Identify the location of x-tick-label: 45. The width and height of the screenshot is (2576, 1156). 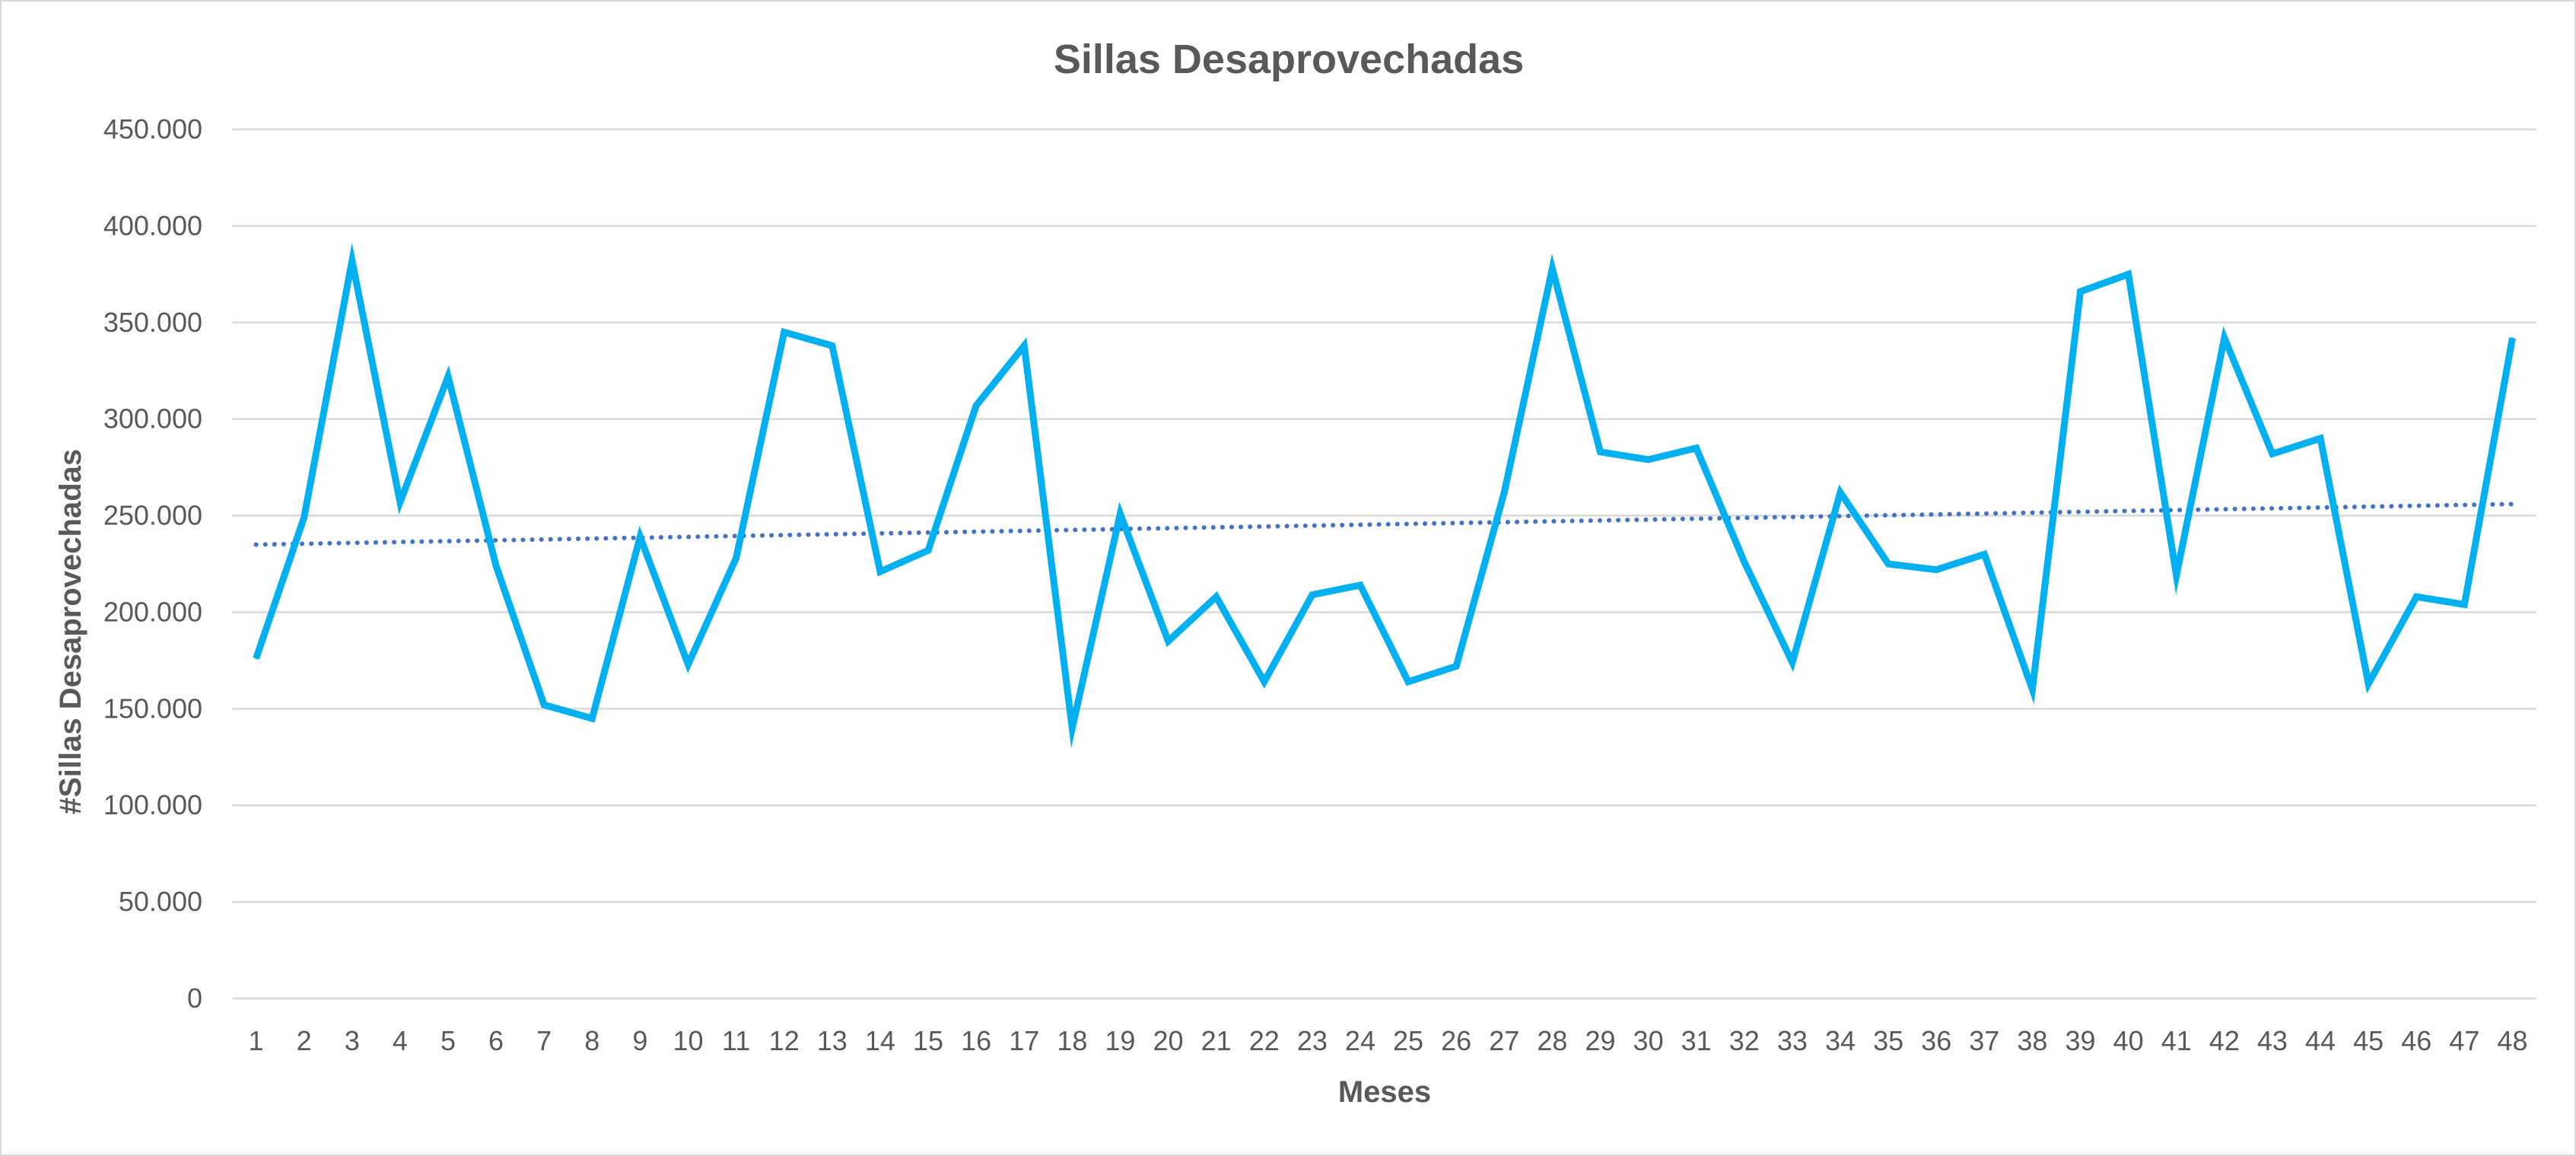
(2368, 1040).